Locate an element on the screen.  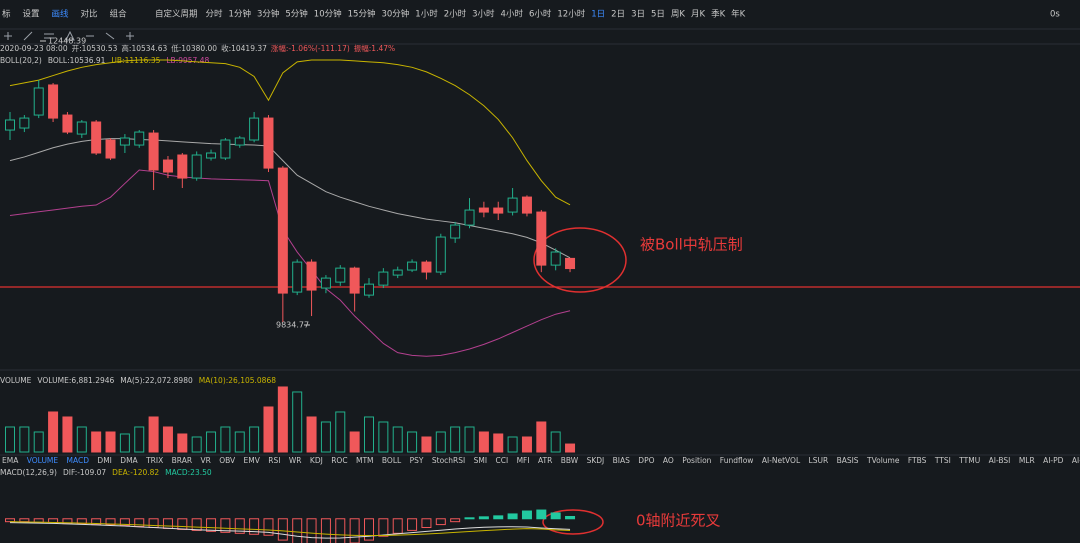
period-button: 年K is located at coordinates (738, 14).